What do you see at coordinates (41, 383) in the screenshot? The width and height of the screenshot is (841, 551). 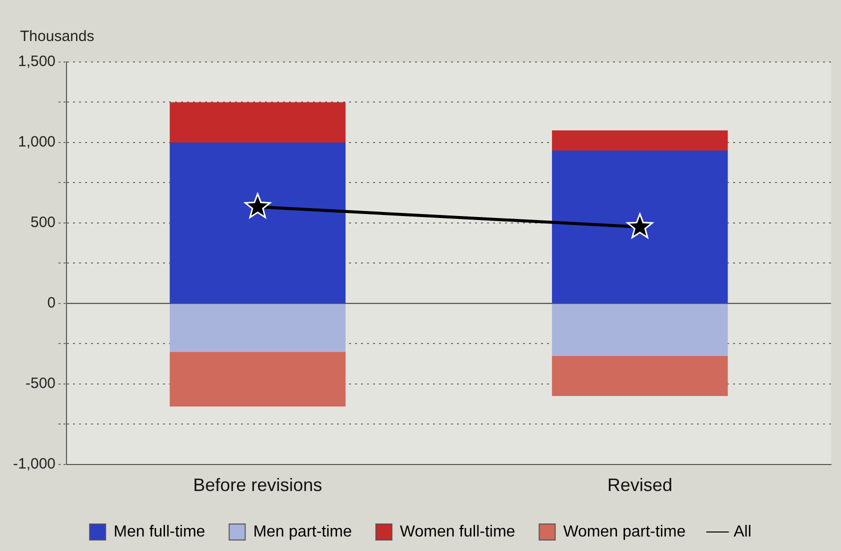 I see `y-tick-label: -500` at bounding box center [41, 383].